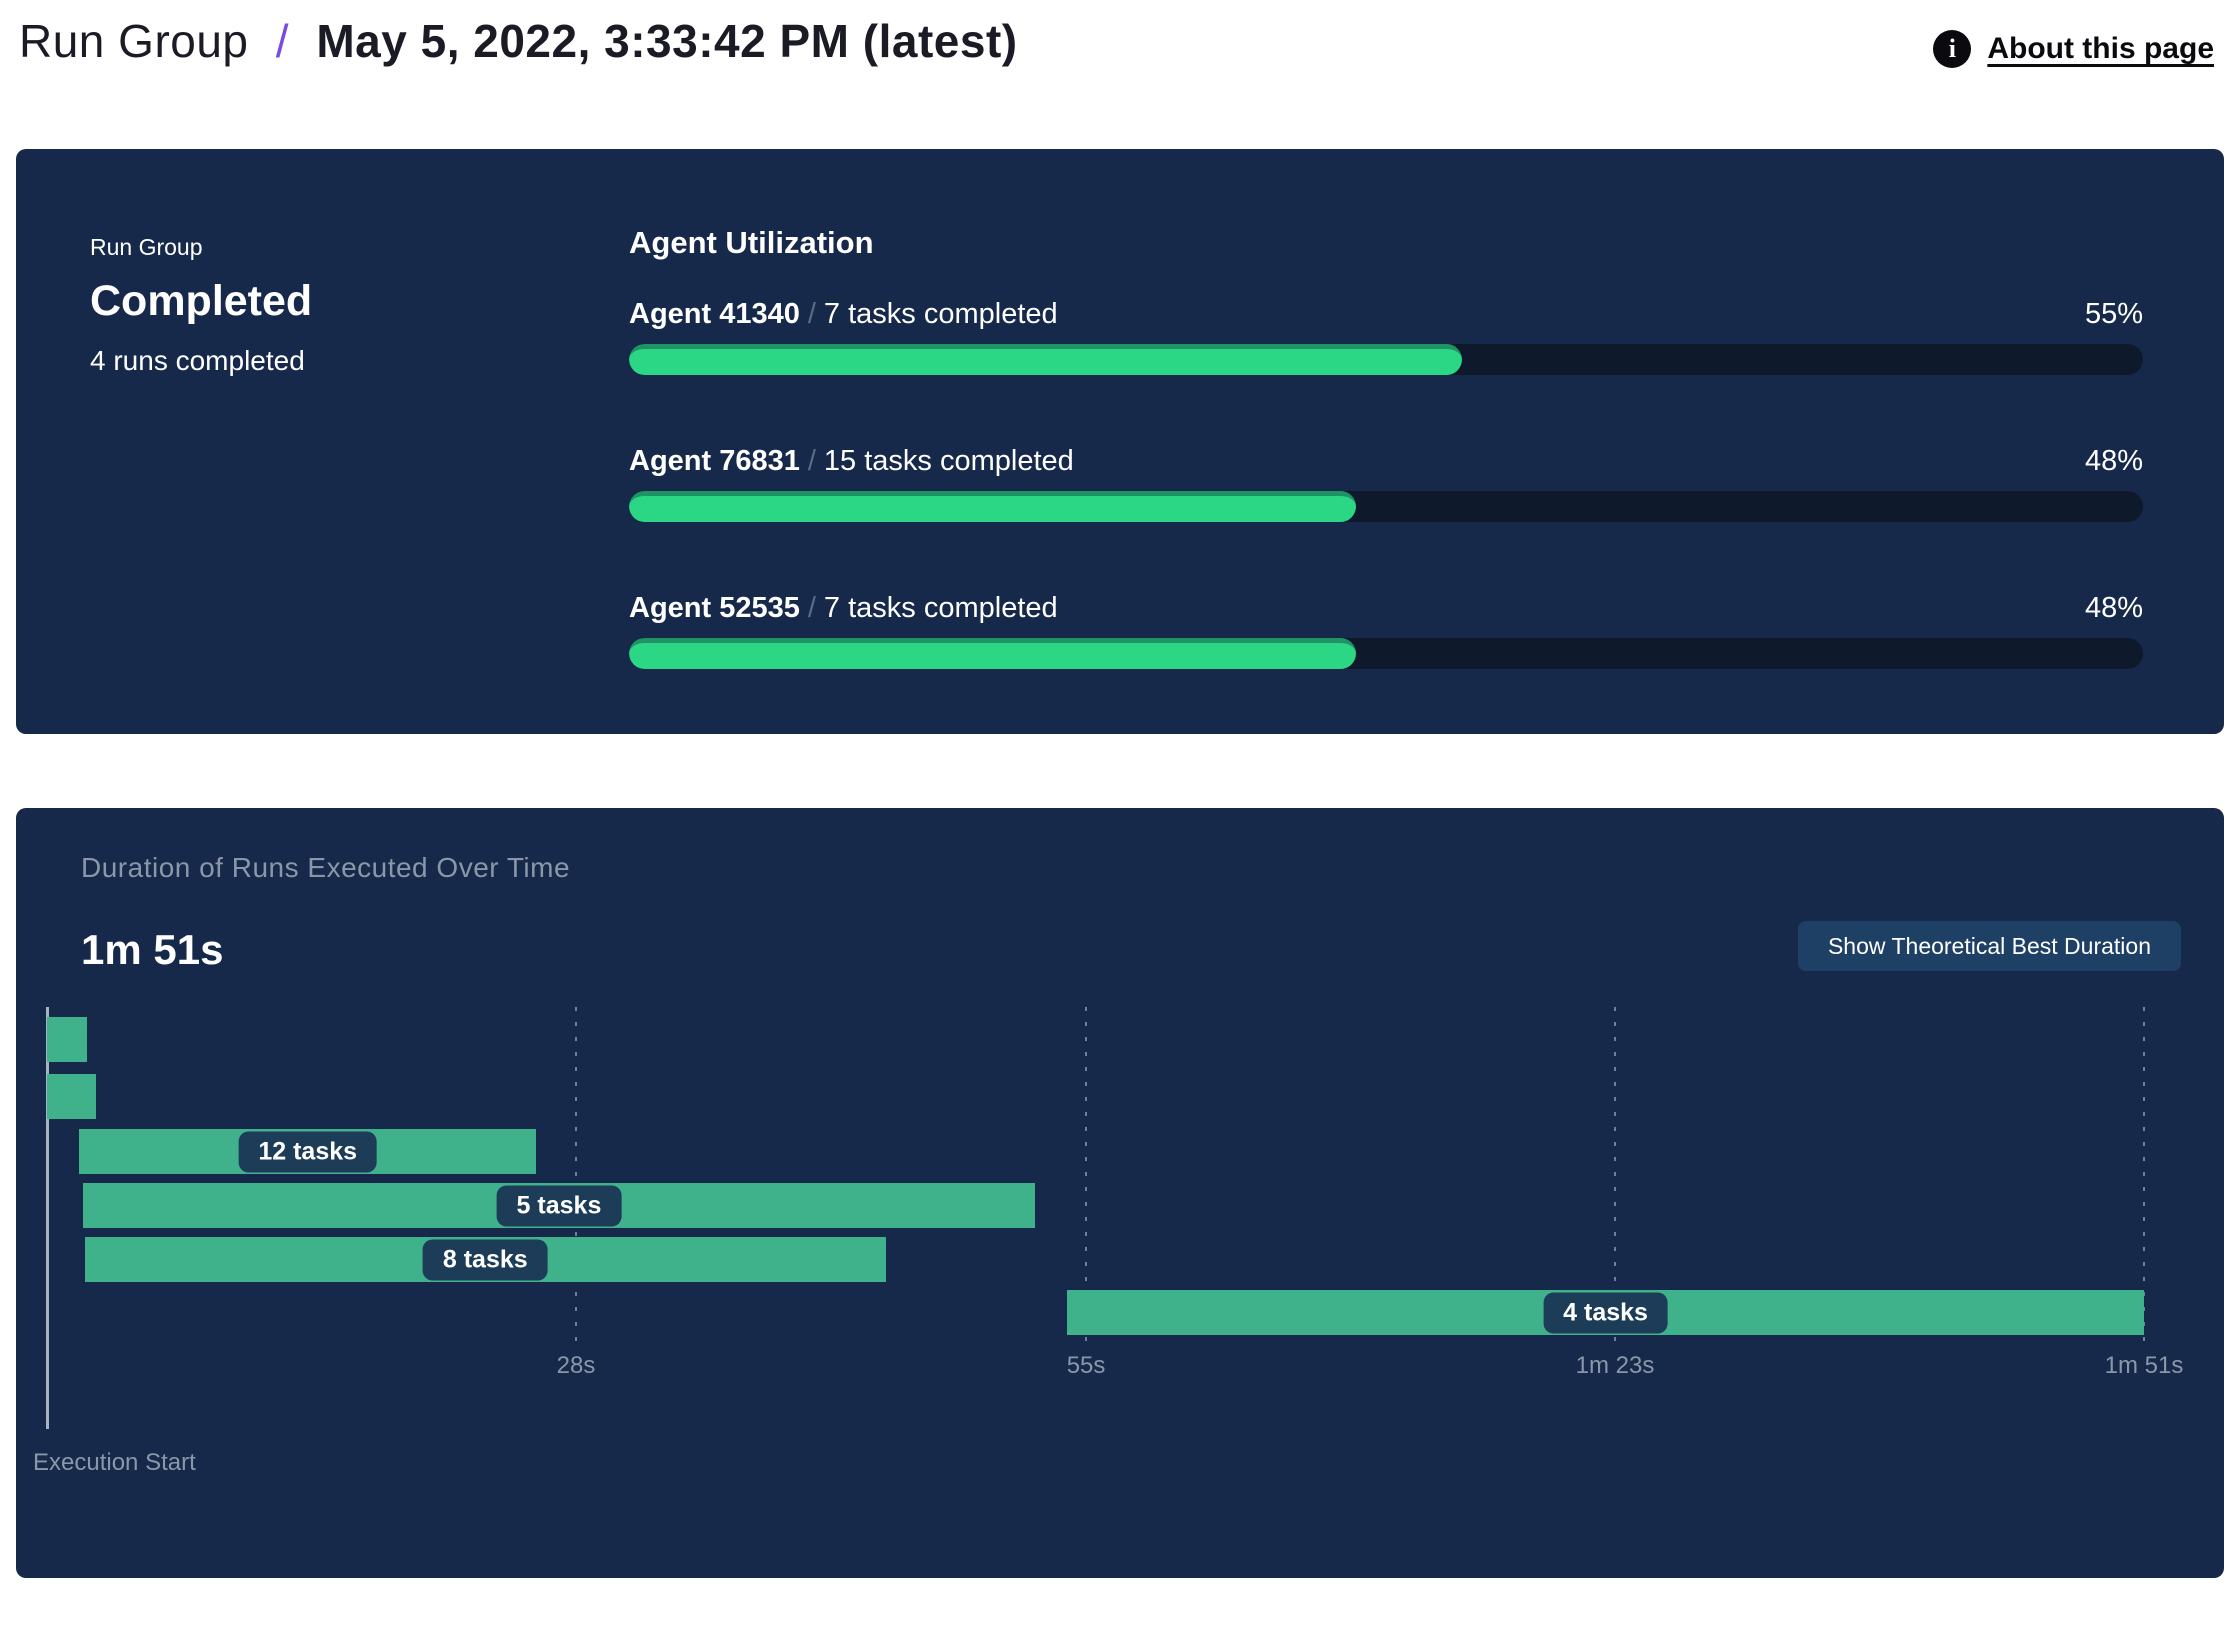 Image resolution: width=2240 pixels, height=1626 pixels. What do you see at coordinates (134, 41) in the screenshot?
I see `breadcrumb-root: Run Group` at bounding box center [134, 41].